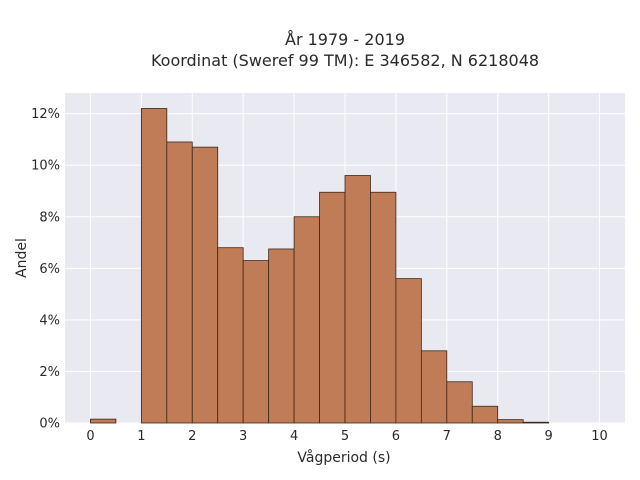 The width and height of the screenshot is (640, 480). What do you see at coordinates (49, 372) in the screenshot?
I see `y-tick-label: 2%` at bounding box center [49, 372].